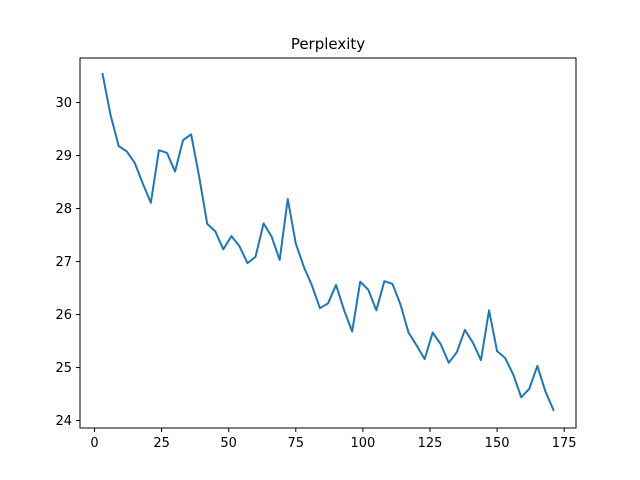  What do you see at coordinates (63, 209) in the screenshot?
I see `y-tick-label: 28` at bounding box center [63, 209].